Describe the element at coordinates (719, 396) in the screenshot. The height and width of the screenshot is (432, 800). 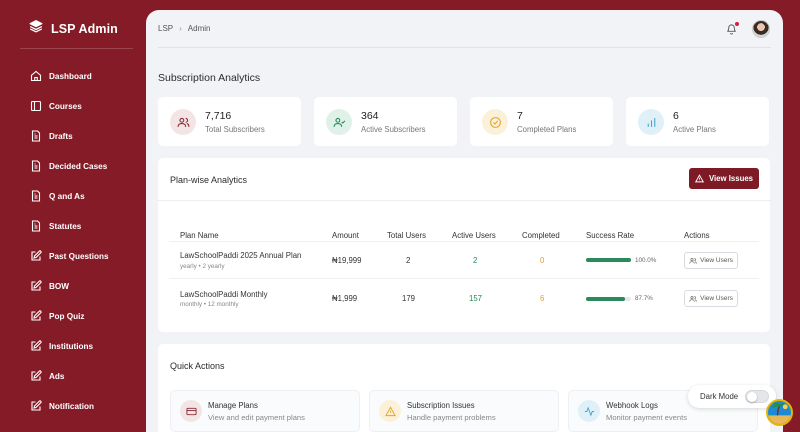
I see `dark-mode-label: Dark Mode` at that location.